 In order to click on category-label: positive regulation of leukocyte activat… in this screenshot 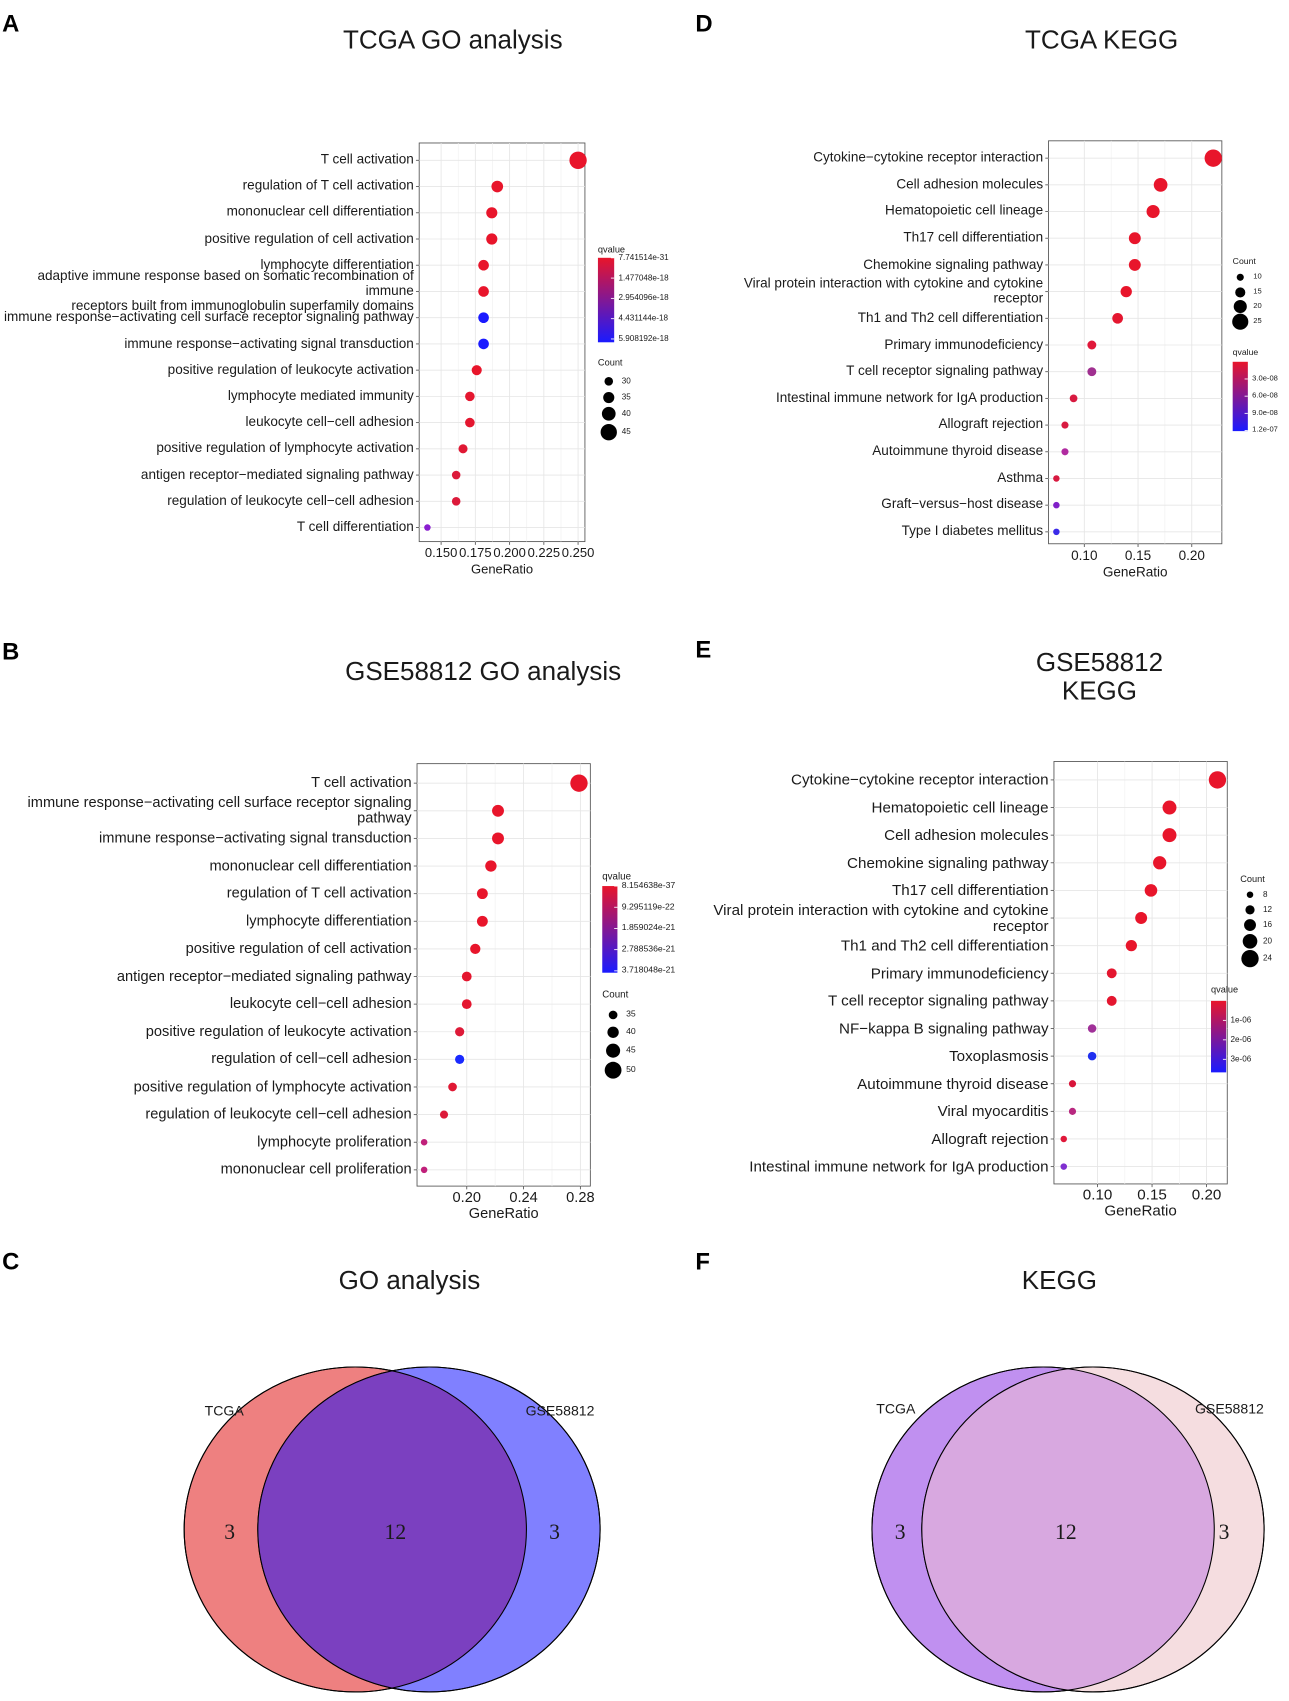, I will do `click(290, 369)`.